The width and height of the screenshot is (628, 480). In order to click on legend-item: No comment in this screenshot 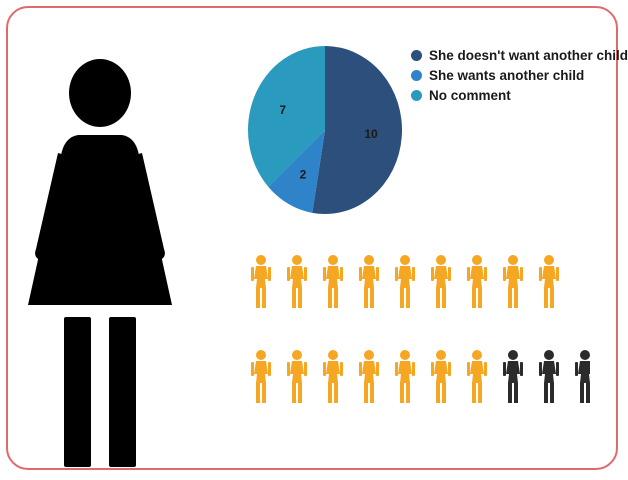, I will do `click(519, 95)`.